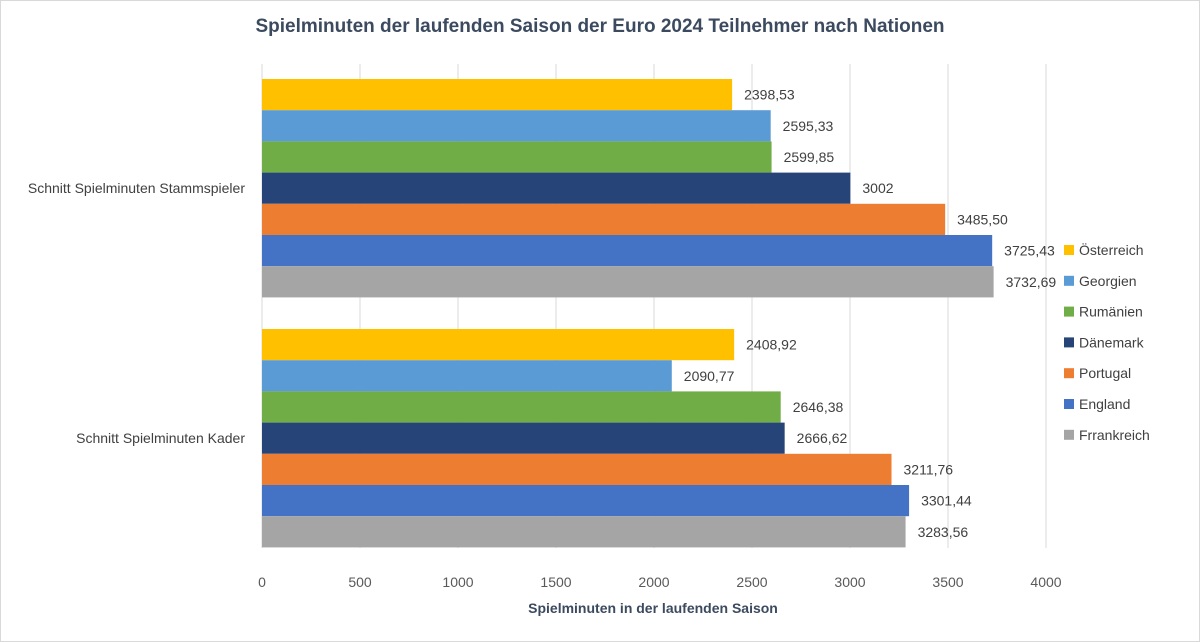 This screenshot has width=1200, height=642. Describe the element at coordinates (769, 95) in the screenshot. I see `data-label: 2398,53` at that location.